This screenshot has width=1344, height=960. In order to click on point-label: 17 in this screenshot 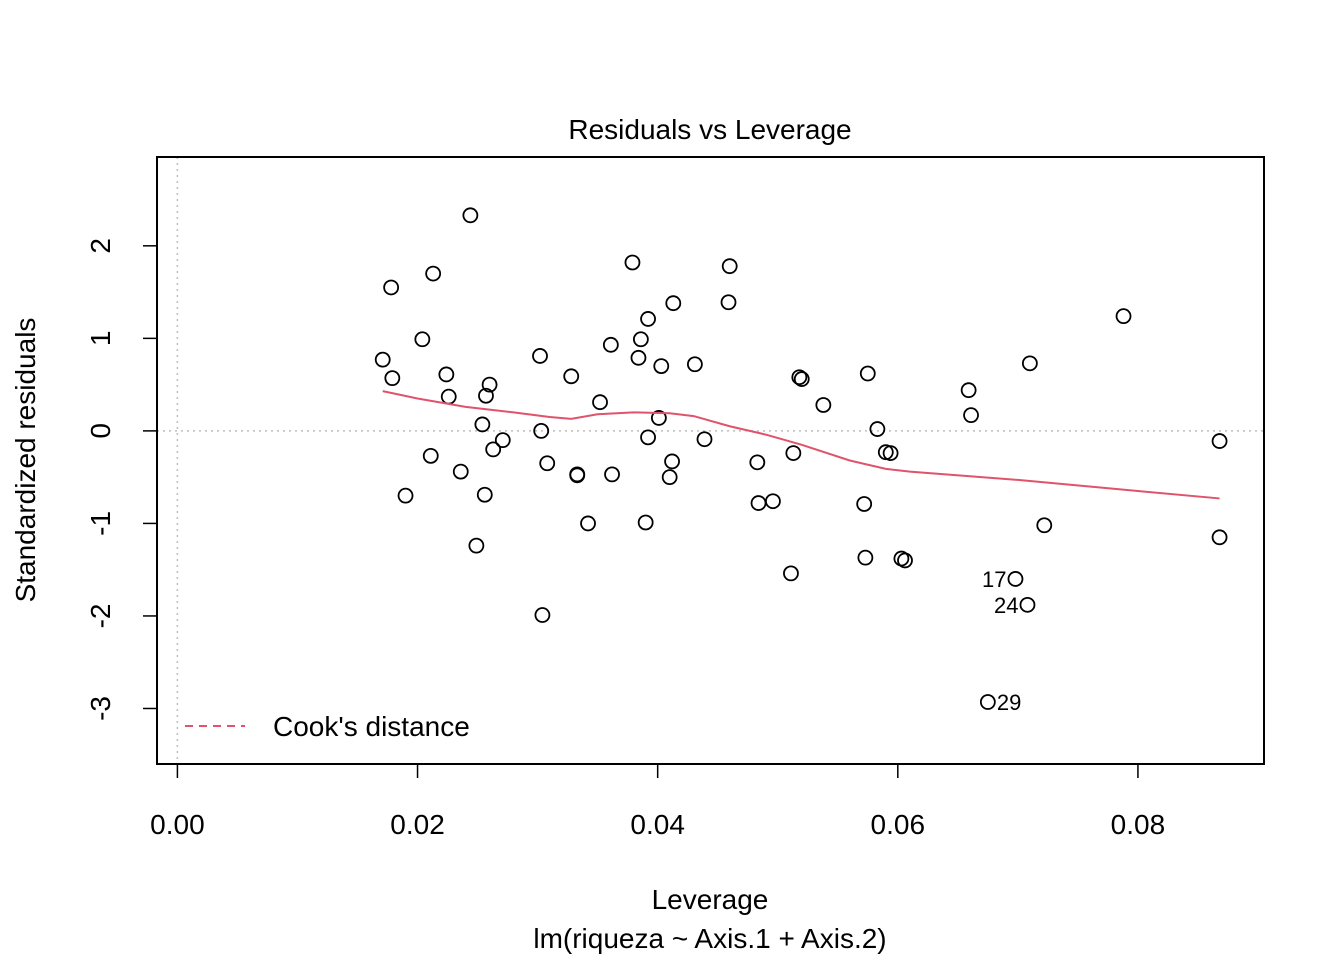, I will do `click(994, 579)`.